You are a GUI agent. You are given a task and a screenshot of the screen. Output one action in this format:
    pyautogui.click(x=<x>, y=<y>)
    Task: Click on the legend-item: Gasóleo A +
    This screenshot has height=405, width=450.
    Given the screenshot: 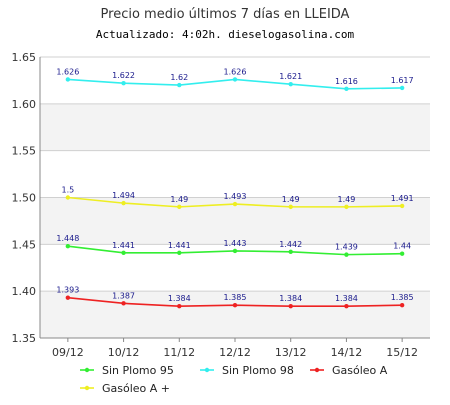 What is the action you would take?
    pyautogui.click(x=125, y=388)
    